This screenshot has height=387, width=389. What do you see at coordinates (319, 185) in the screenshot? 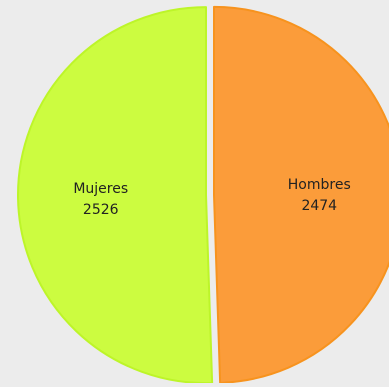
I see `pie-label-name-hombres: Hombres` at bounding box center [319, 185].